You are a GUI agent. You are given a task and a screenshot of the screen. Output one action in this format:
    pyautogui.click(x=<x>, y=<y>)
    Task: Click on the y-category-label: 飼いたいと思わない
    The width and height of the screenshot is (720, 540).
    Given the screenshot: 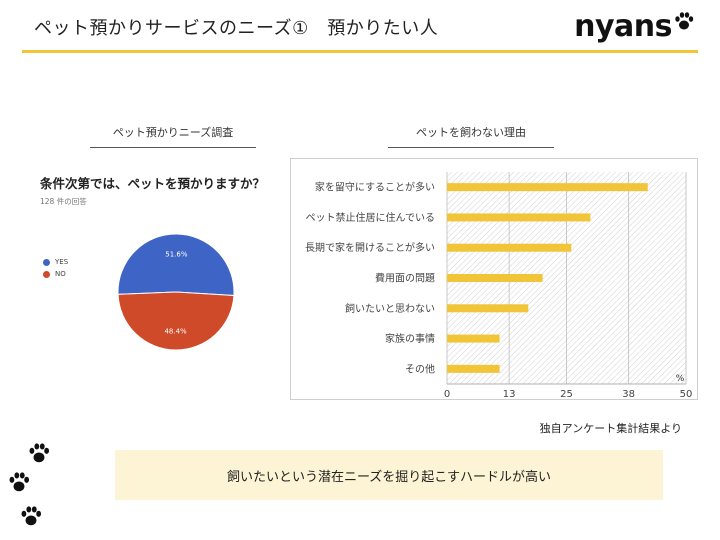 What is the action you would take?
    pyautogui.click(x=390, y=308)
    